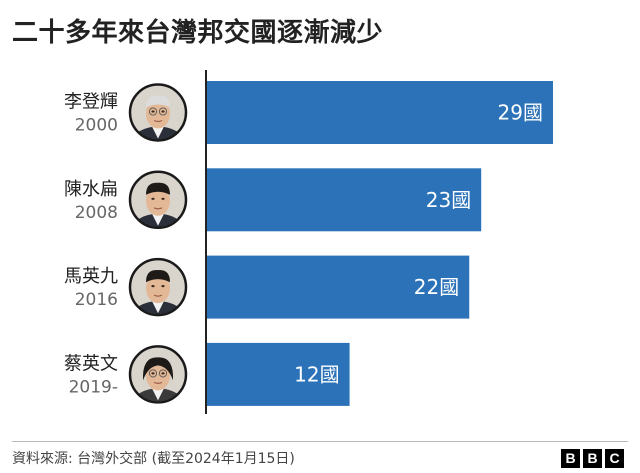 Image resolution: width=640 pixels, height=473 pixels. What do you see at coordinates (96, 213) in the screenshot?
I see `leader-year: 2008` at bounding box center [96, 213].